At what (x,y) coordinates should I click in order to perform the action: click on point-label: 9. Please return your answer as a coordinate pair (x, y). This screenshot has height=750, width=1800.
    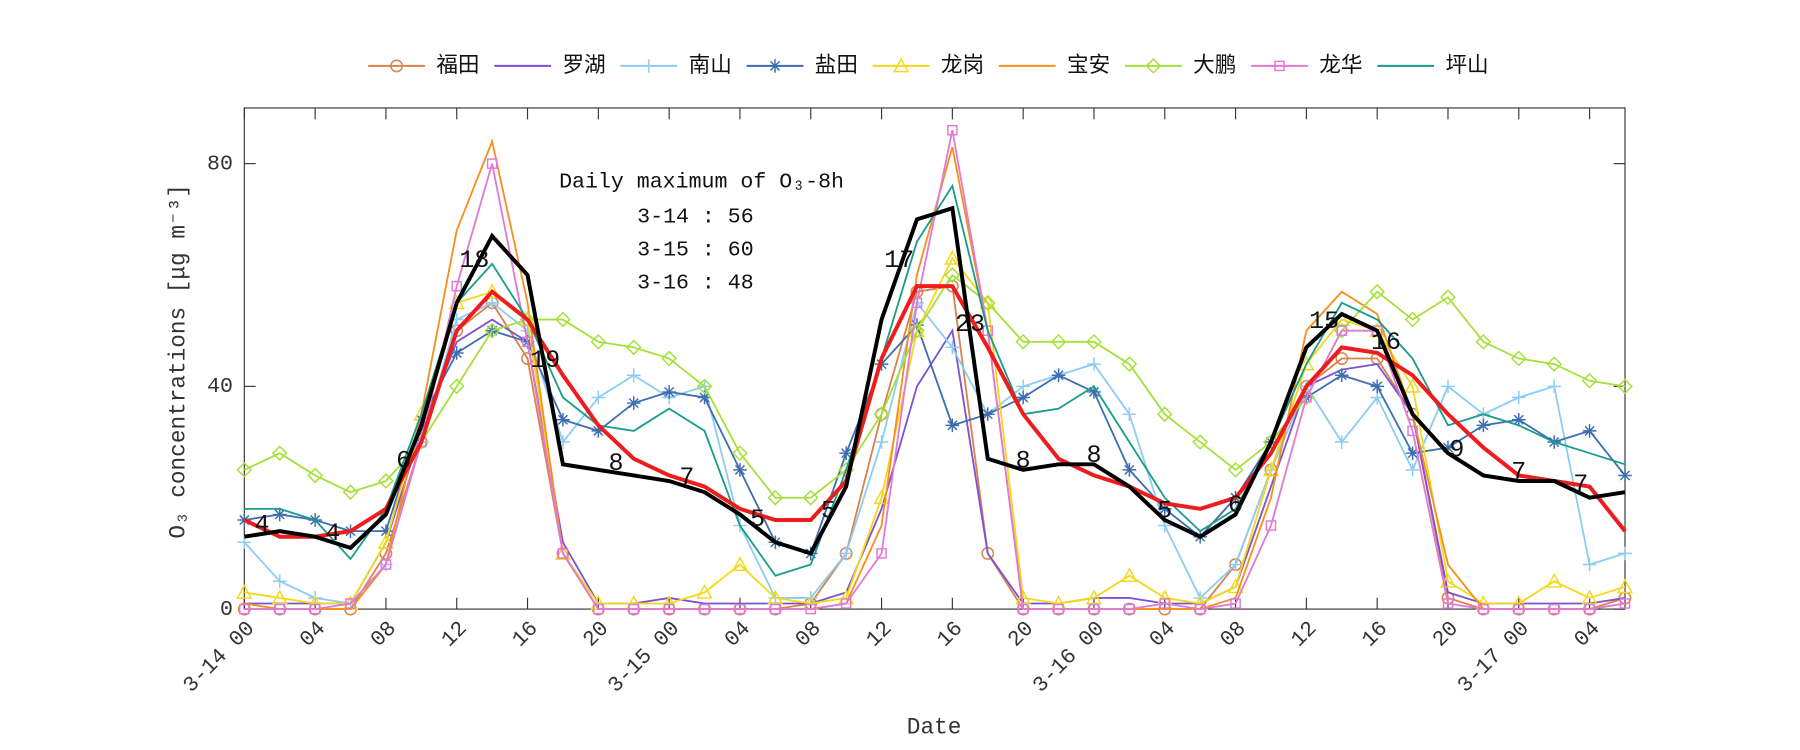
    Looking at the image, I should click on (1456, 449).